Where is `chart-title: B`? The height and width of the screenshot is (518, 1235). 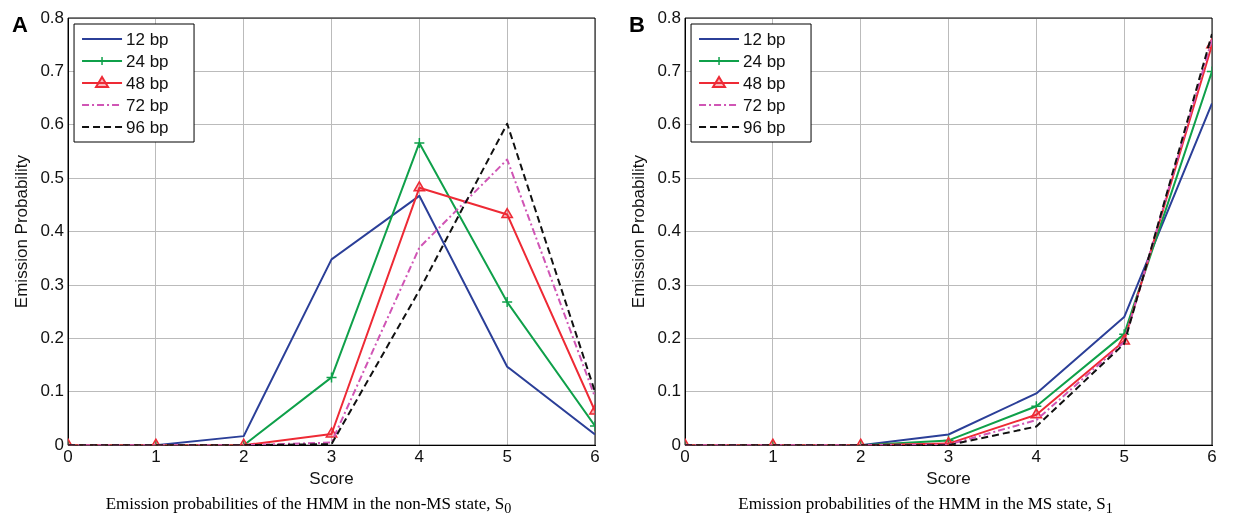 chart-title: B is located at coordinates (637, 25).